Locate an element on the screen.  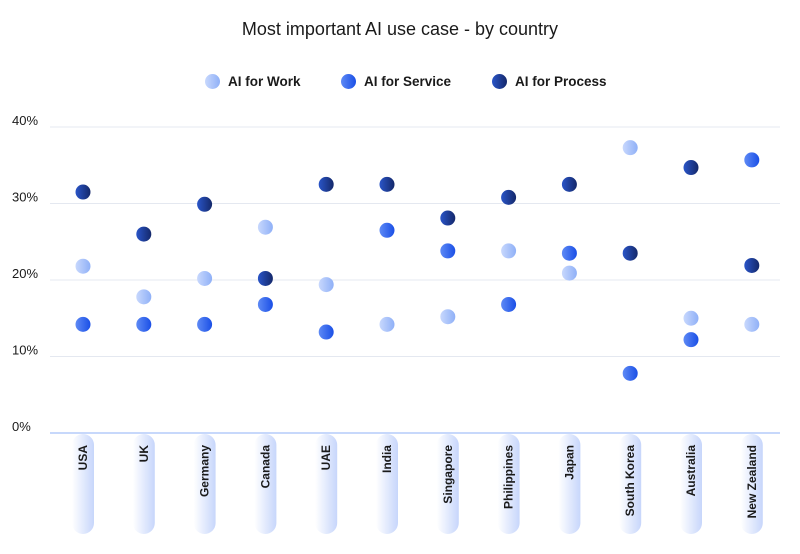
y-tick-label: 10% is located at coordinates (25, 350).